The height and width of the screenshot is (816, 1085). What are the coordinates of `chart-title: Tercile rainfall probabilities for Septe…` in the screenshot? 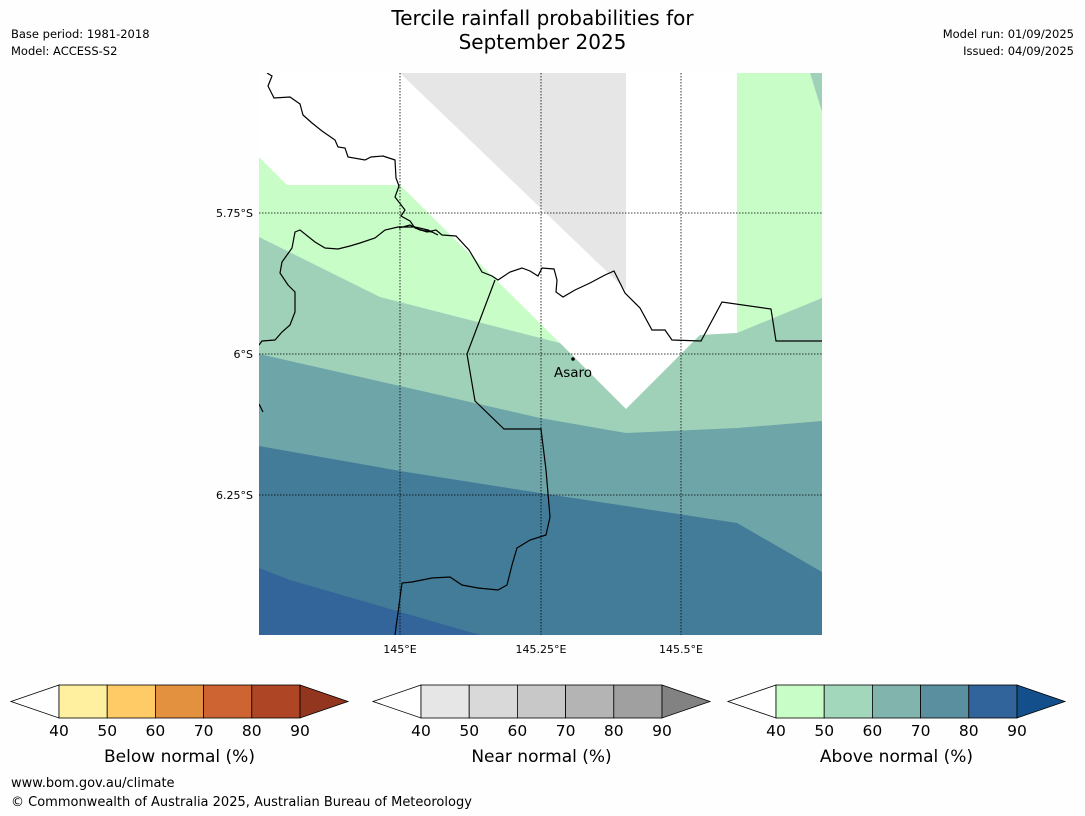 It's located at (542, 30).